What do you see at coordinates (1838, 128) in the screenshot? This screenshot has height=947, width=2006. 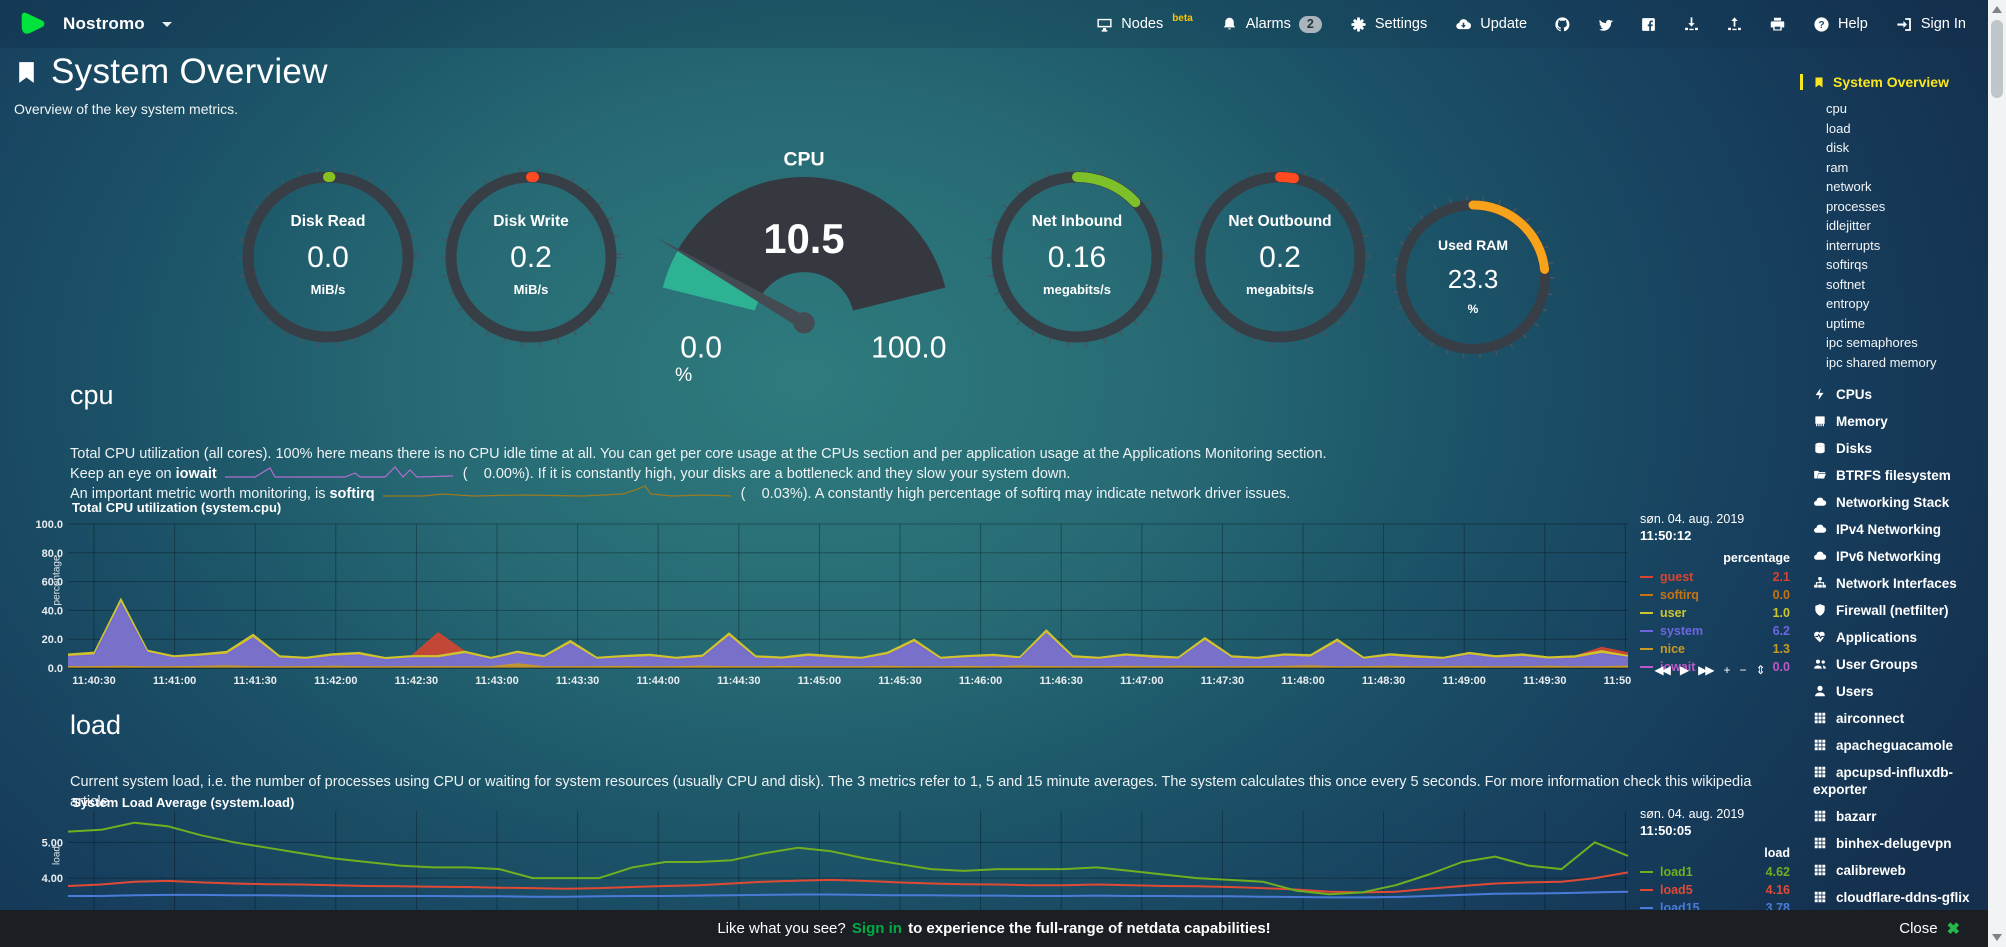 I see `sidebar-subitem: load` at bounding box center [1838, 128].